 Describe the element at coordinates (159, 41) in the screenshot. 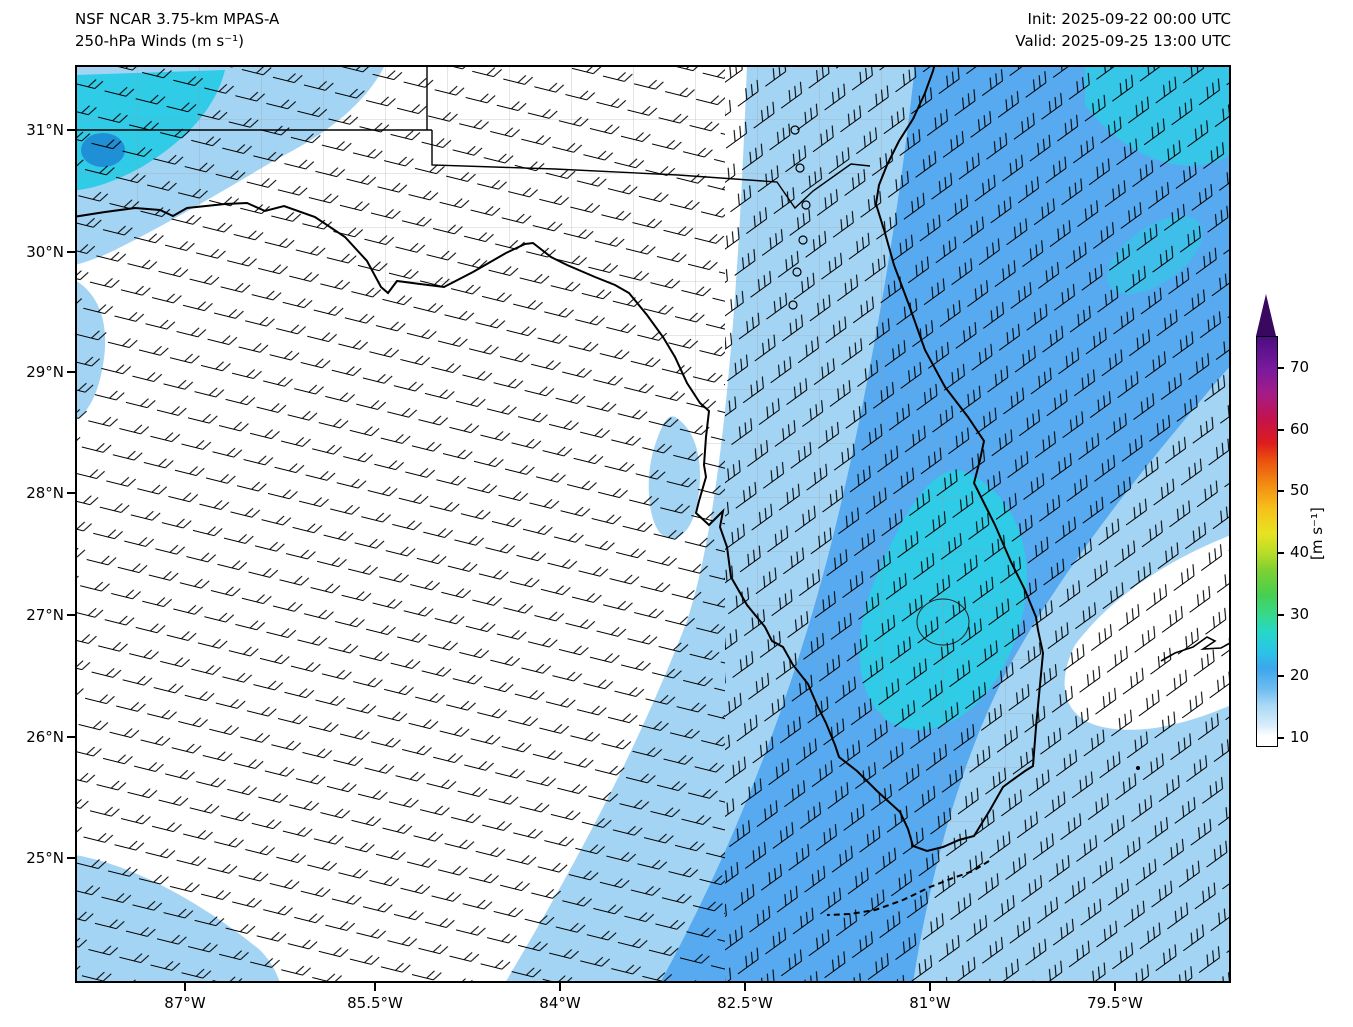

I see `field-title: 250-hPa Winds (m s⁻¹)` at that location.